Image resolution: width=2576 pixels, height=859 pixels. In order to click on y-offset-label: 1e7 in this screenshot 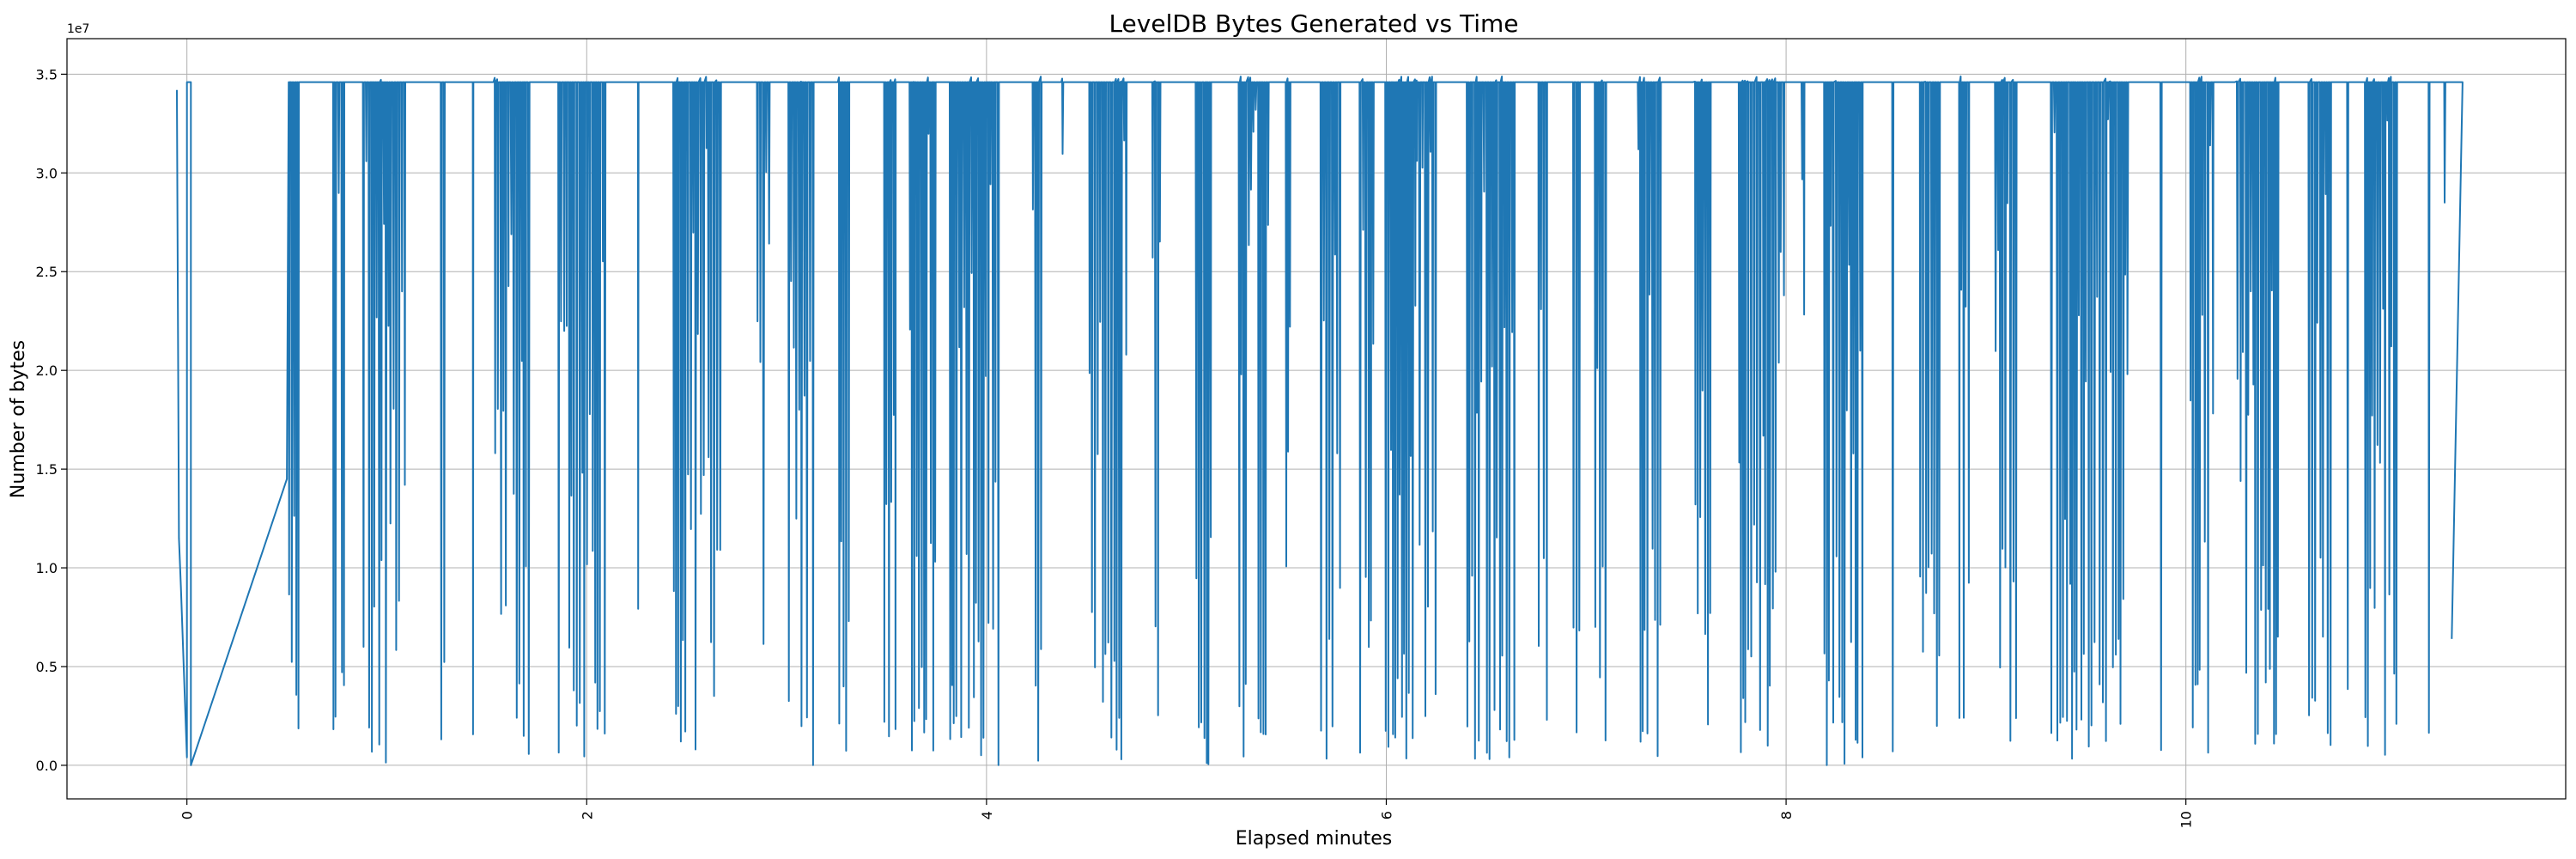, I will do `click(78, 29)`.